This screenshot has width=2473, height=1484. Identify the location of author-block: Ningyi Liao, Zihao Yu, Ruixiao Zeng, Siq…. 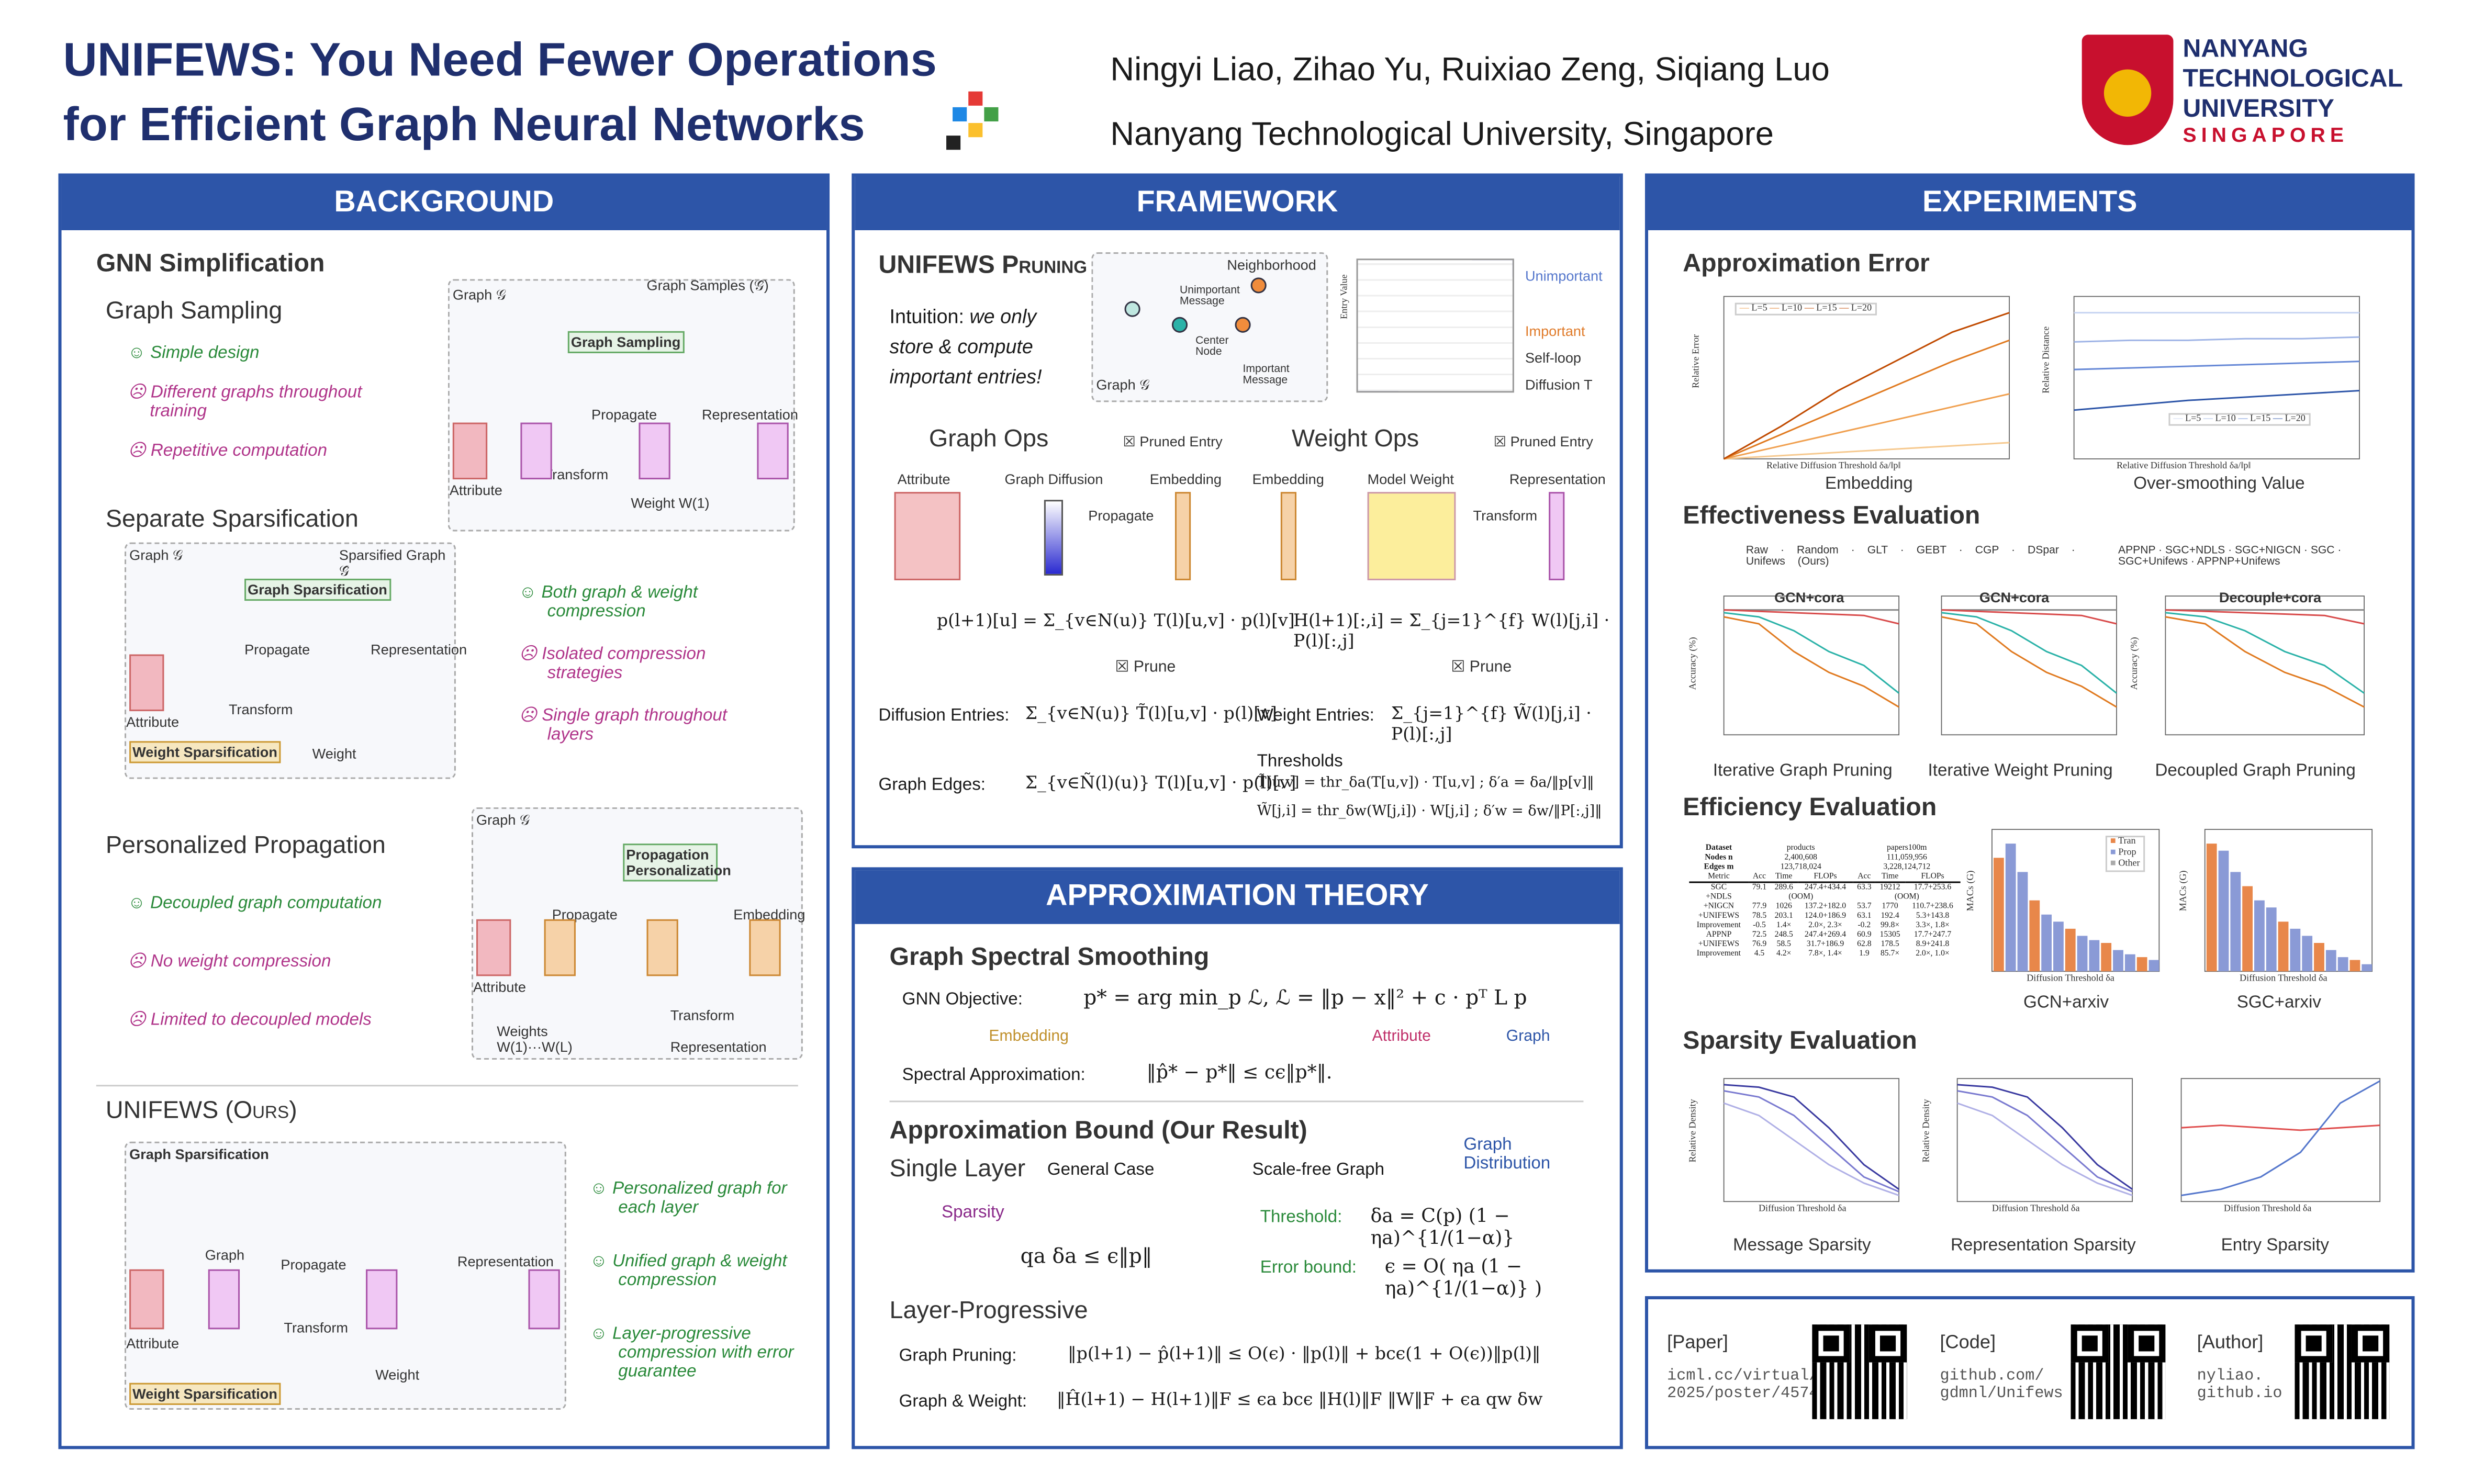
(1469, 102).